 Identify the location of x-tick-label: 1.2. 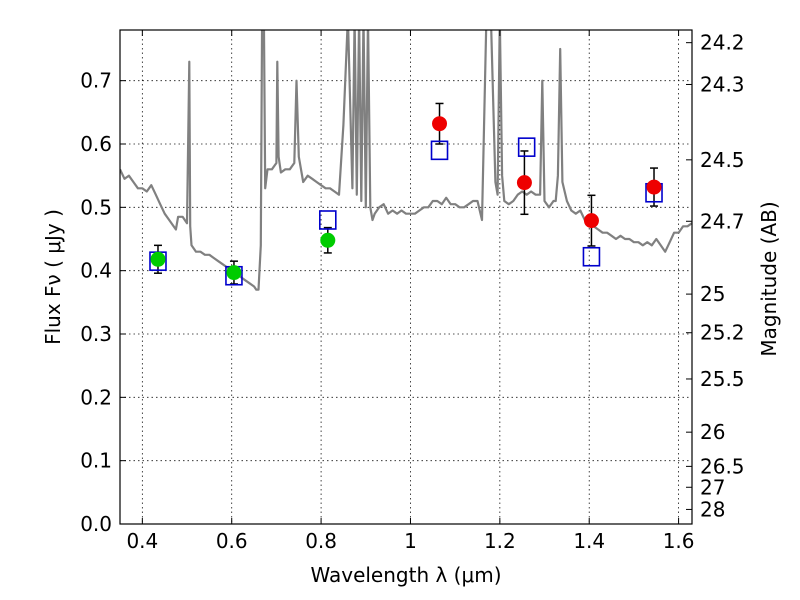
(500, 541).